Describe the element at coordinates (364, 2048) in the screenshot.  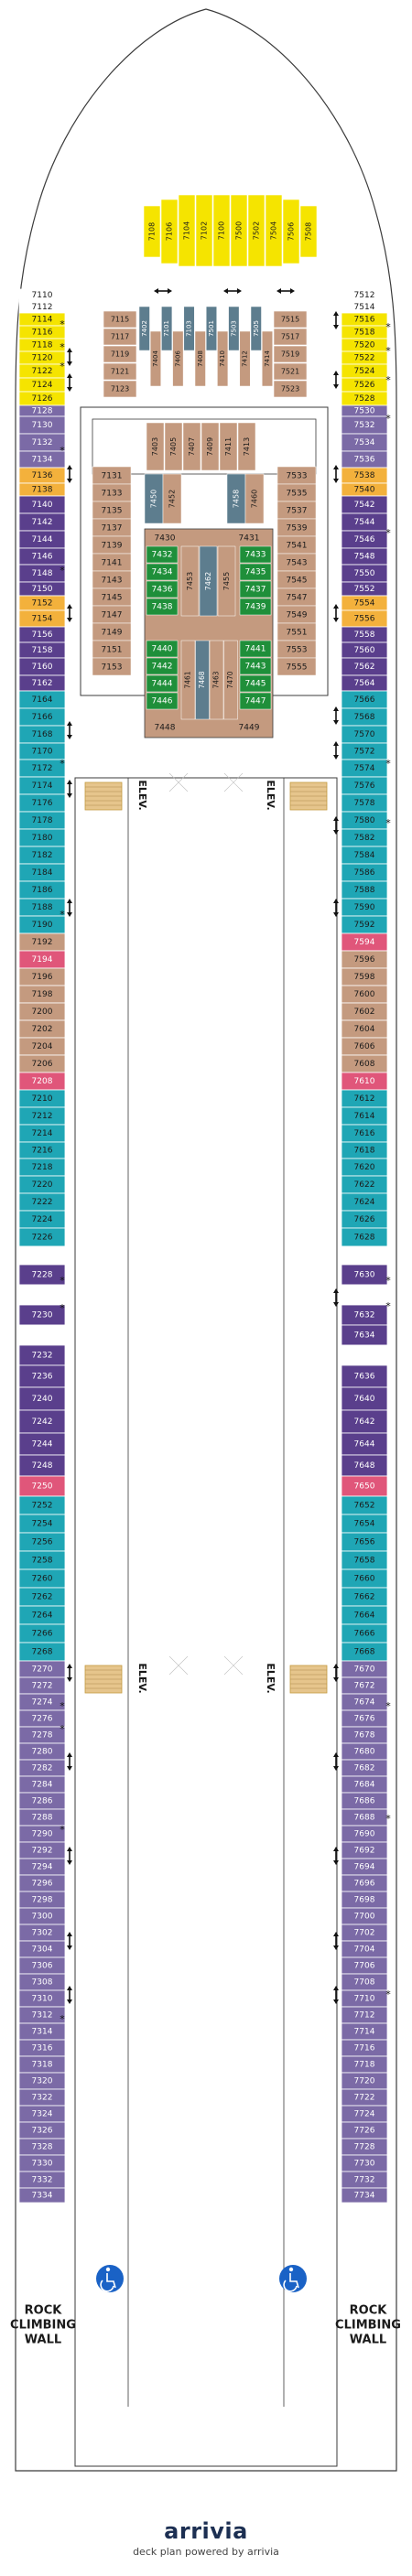
I see `cabin-number: 7716` at that location.